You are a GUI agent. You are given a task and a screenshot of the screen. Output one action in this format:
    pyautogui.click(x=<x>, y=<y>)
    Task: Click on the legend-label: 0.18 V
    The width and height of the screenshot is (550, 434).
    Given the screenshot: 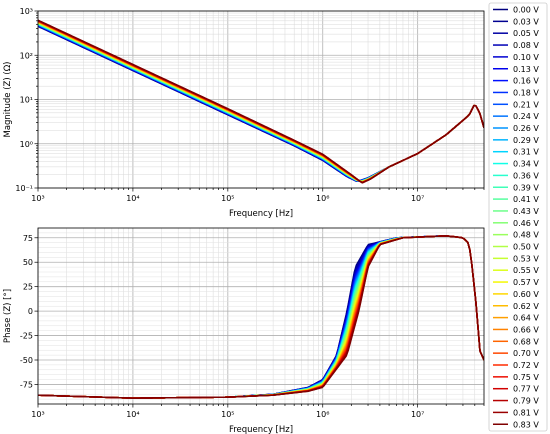 What is the action you would take?
    pyautogui.click(x=526, y=92)
    